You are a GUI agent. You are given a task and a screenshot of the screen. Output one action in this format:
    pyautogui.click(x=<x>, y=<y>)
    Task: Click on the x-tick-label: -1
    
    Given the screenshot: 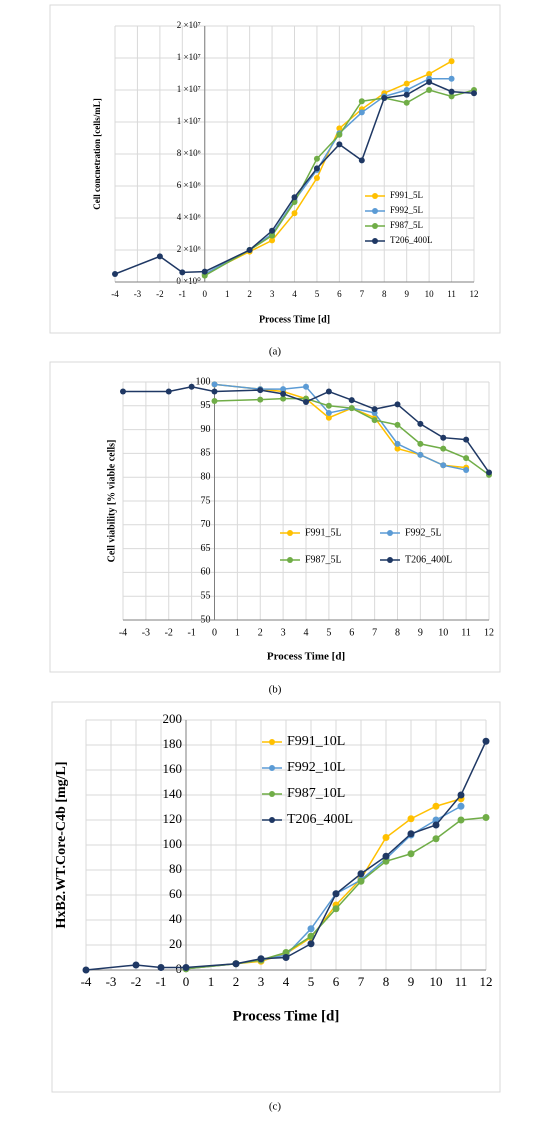 What is the action you would take?
    pyautogui.click(x=191, y=632)
    